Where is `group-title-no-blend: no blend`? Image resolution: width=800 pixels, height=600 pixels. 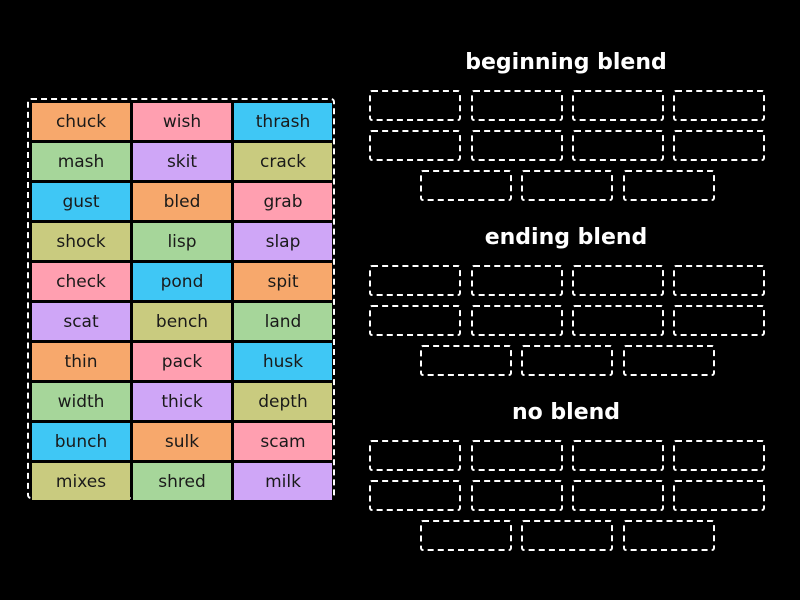
group-title-no-blend: no blend is located at coordinates (566, 412).